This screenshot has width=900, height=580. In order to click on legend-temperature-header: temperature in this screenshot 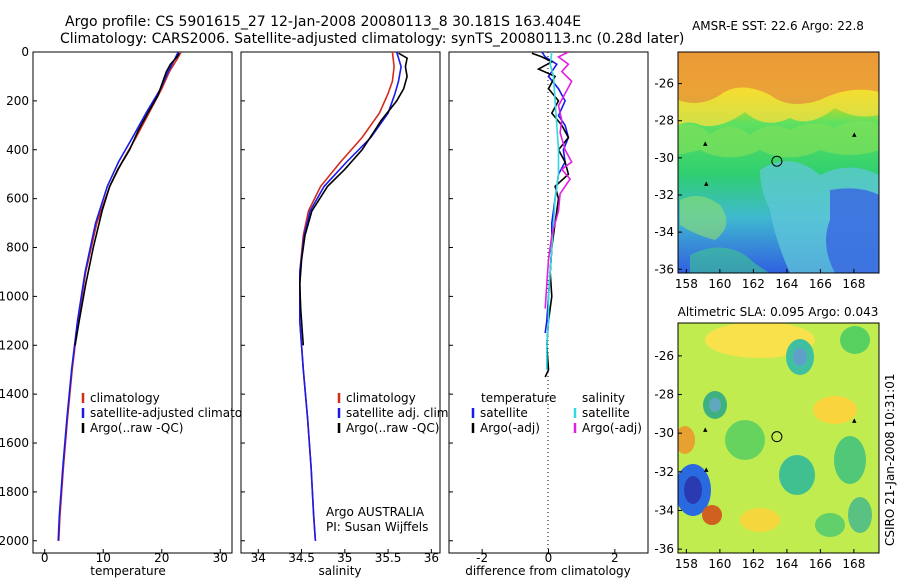, I will do `click(518, 398)`.